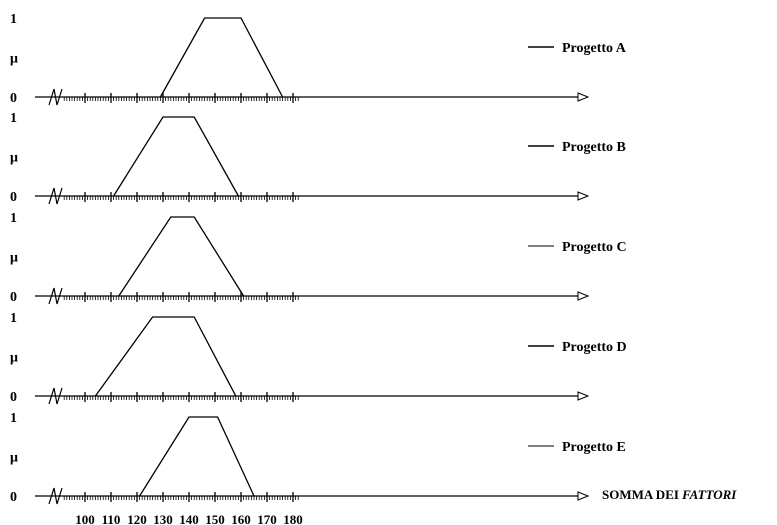 The height and width of the screenshot is (525, 777). Describe the element at coordinates (293, 518) in the screenshot. I see `x-tick-label: 180` at that location.